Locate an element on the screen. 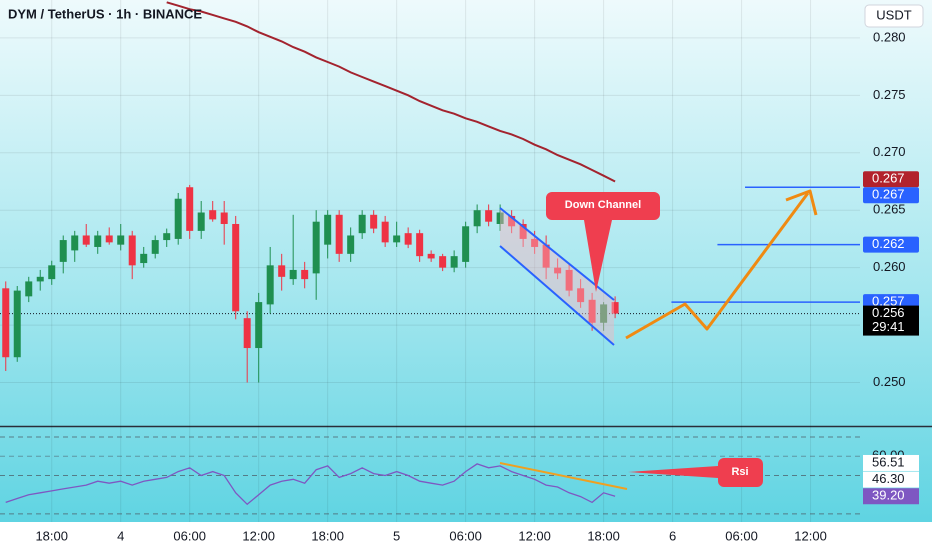 This screenshot has width=932, height=550. arrow-head is located at coordinates (801, 202).